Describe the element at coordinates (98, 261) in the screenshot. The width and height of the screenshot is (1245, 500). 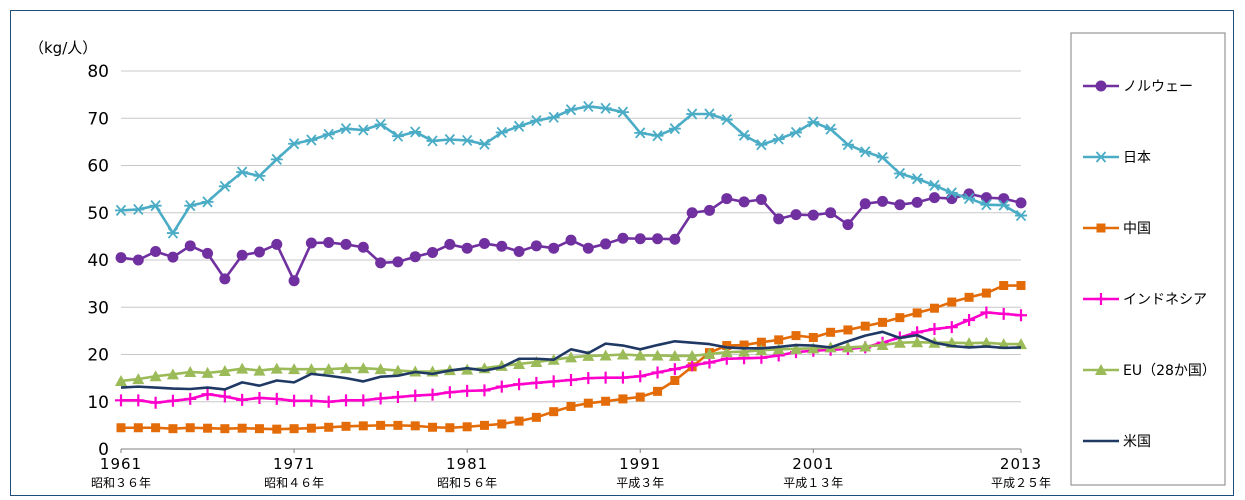
I see `y-tick-label: 40` at that location.